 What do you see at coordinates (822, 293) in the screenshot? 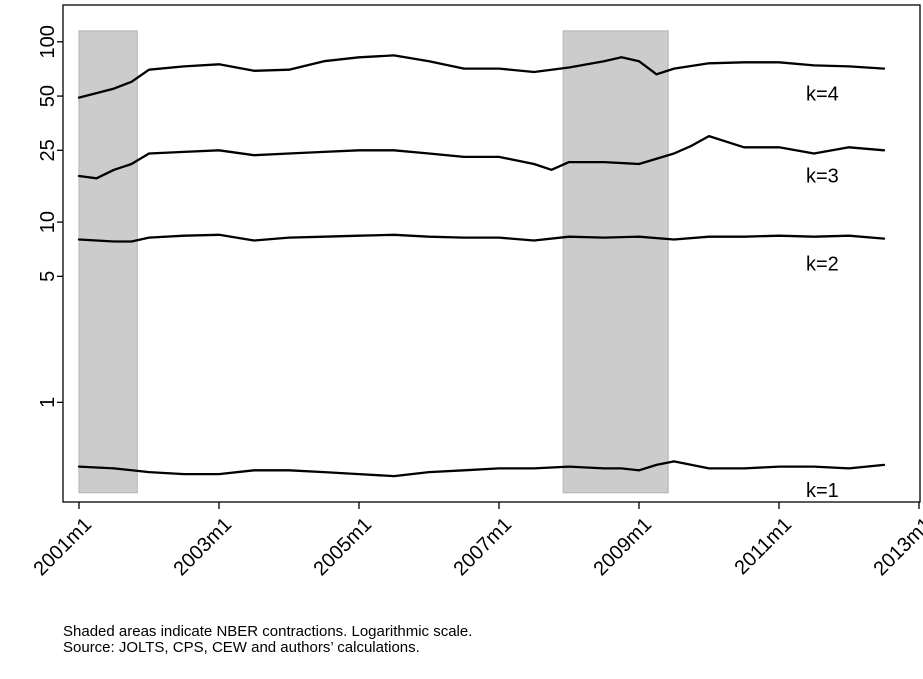
I see `series-labels: k=4 k=3 k=2 k=1` at bounding box center [822, 293].